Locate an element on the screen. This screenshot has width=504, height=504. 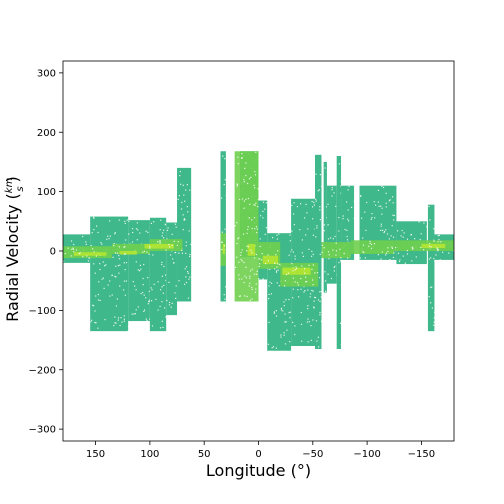
y-tick: 0 is located at coordinates (56, 252).